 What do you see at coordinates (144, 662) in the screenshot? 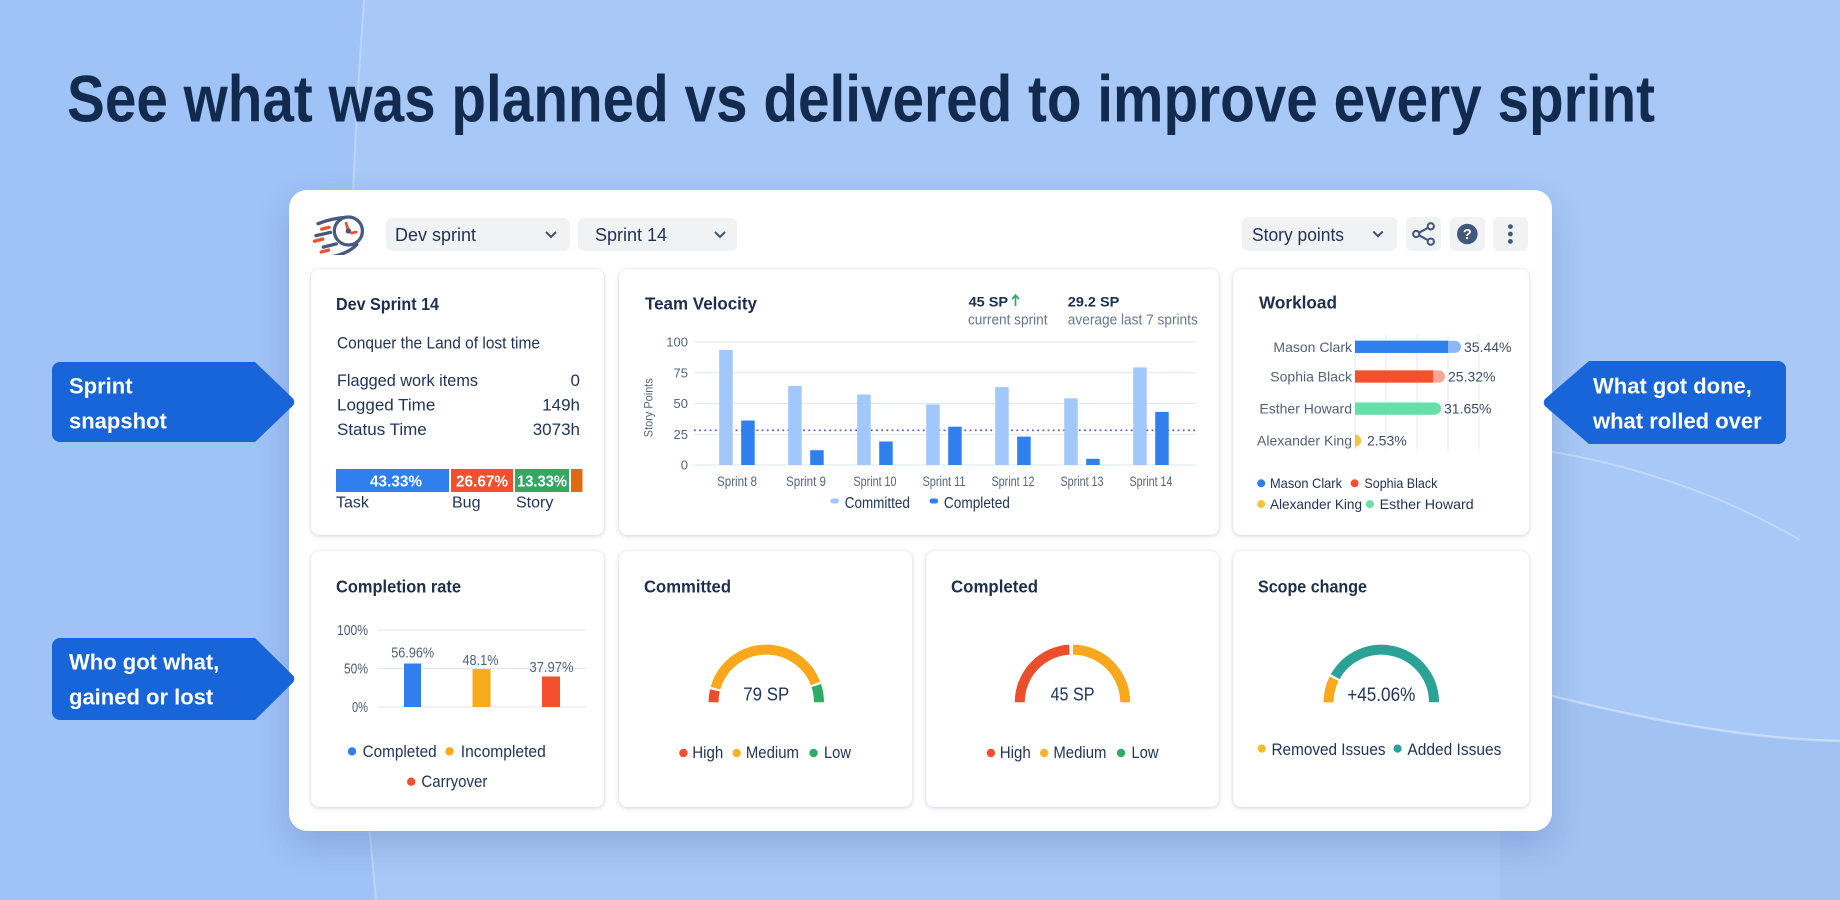
I see `svg-text: Who got what,` at bounding box center [144, 662].